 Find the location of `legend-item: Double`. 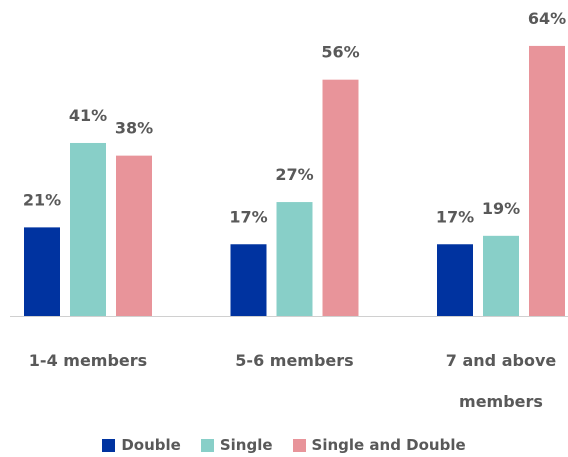

legend-item: Double is located at coordinates (141, 445).